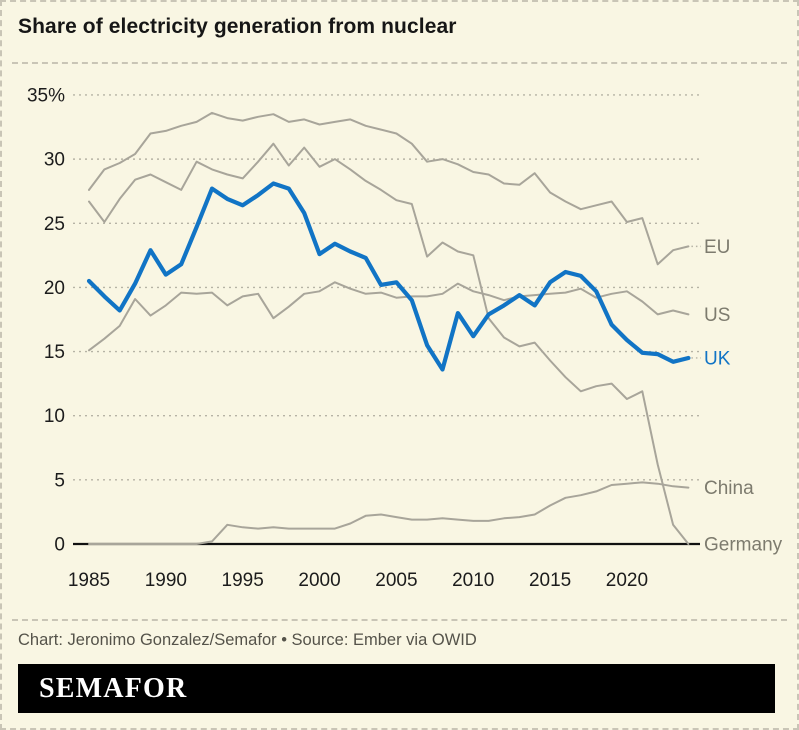  I want to click on x-tick-label-2005: 2005, so click(396, 580).